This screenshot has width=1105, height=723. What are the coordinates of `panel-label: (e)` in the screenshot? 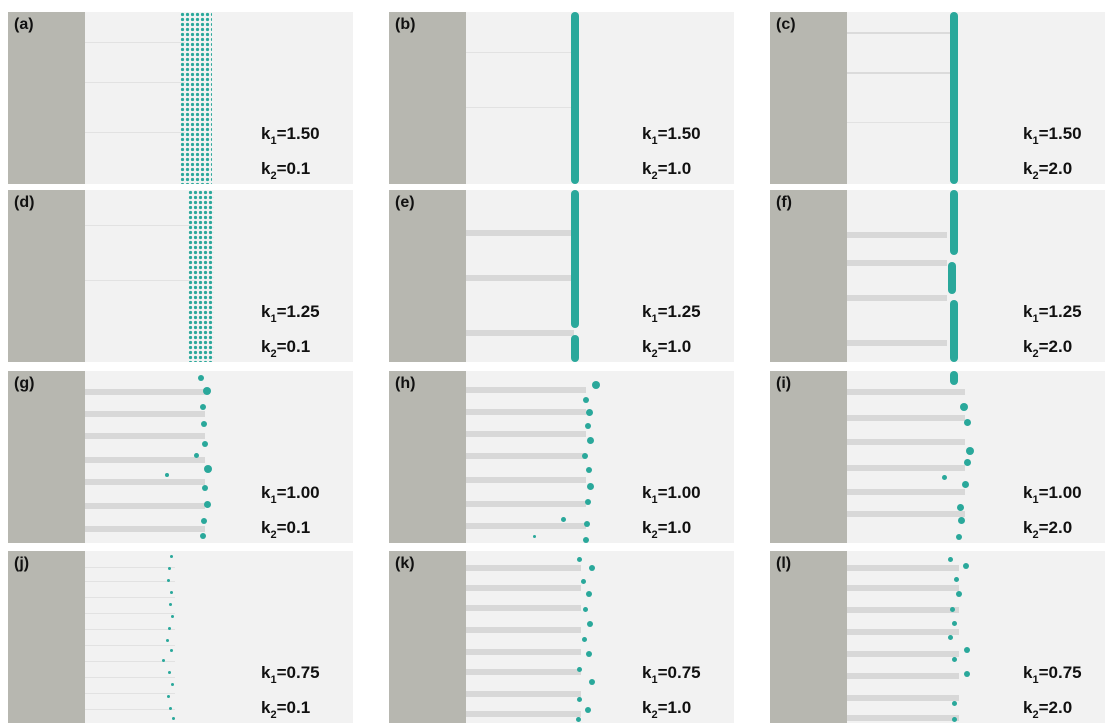 It's located at (405, 202).